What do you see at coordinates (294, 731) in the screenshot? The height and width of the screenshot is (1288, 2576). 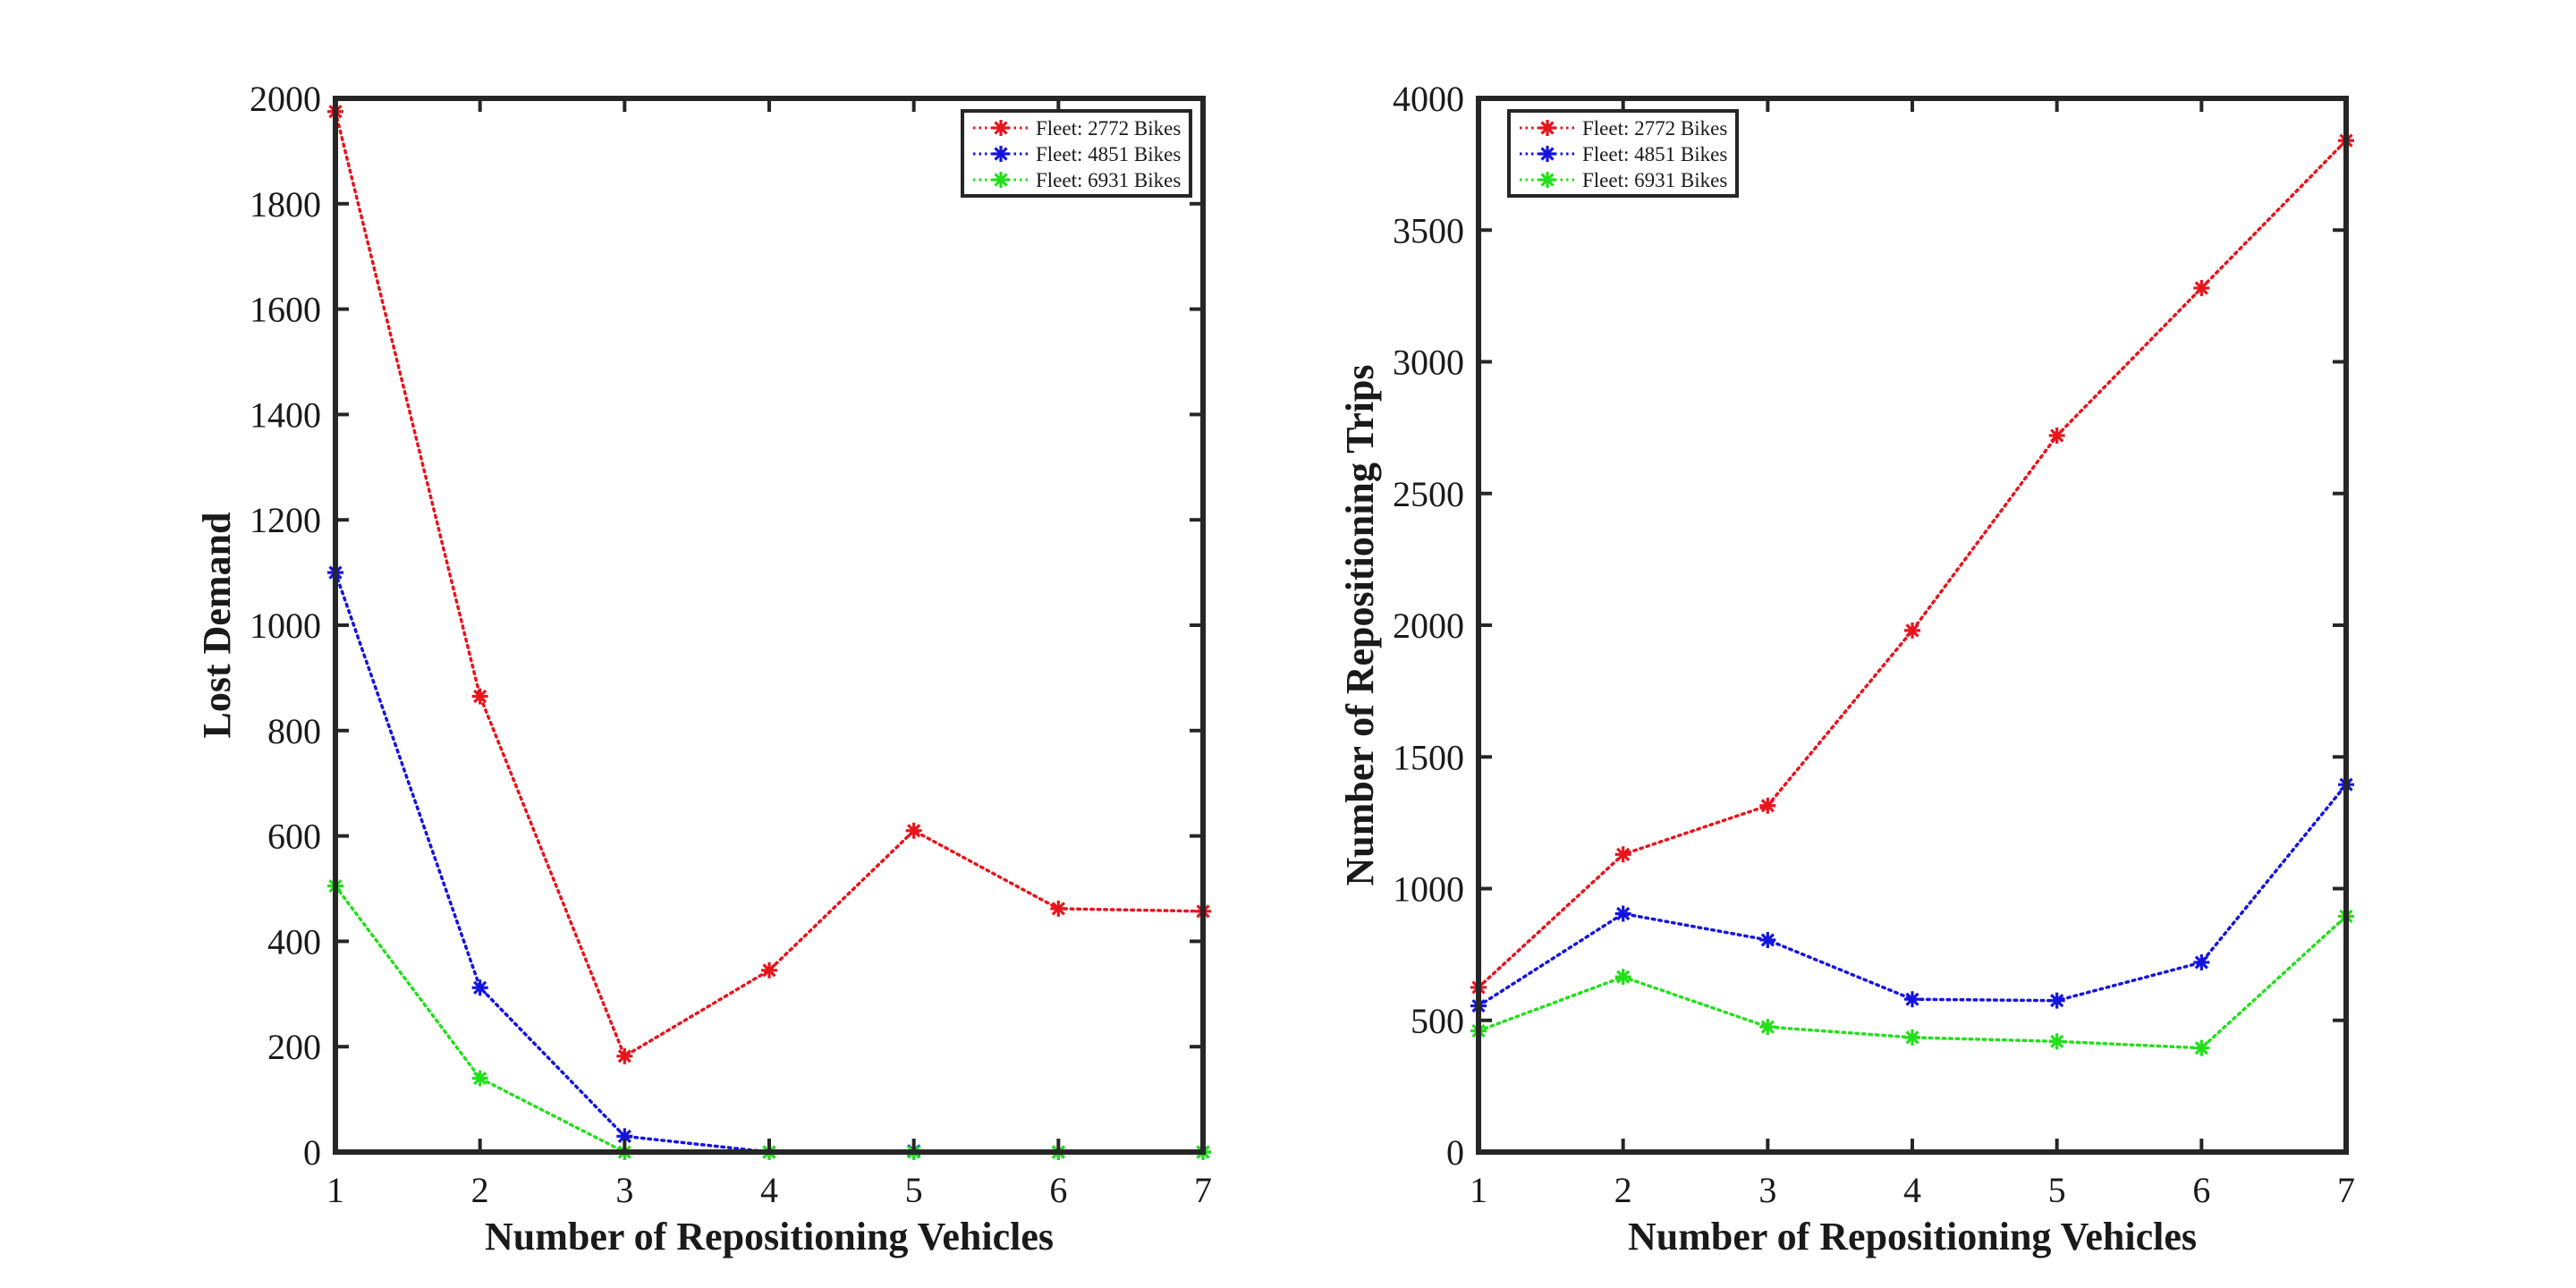 I see `y-tick-label: 800` at bounding box center [294, 731].